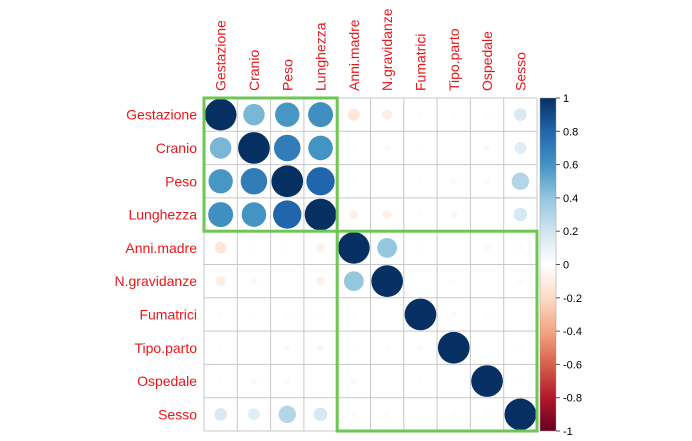 This screenshot has width=692, height=441. I want to click on corr-circle-peso-lunghezza, so click(320, 181).